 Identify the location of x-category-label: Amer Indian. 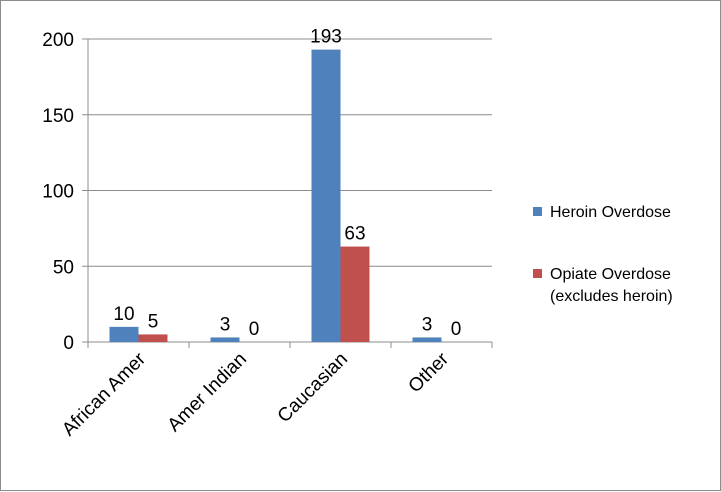
(207, 392).